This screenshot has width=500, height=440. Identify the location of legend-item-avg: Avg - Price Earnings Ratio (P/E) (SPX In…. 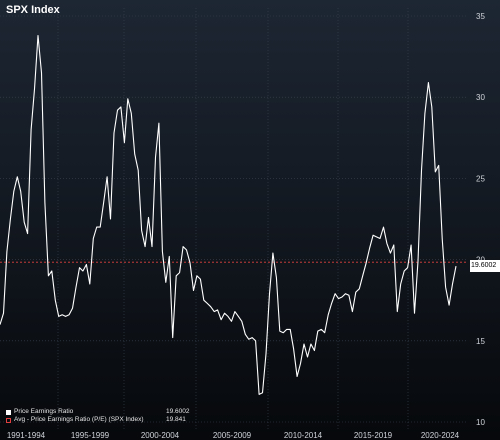
(106, 420).